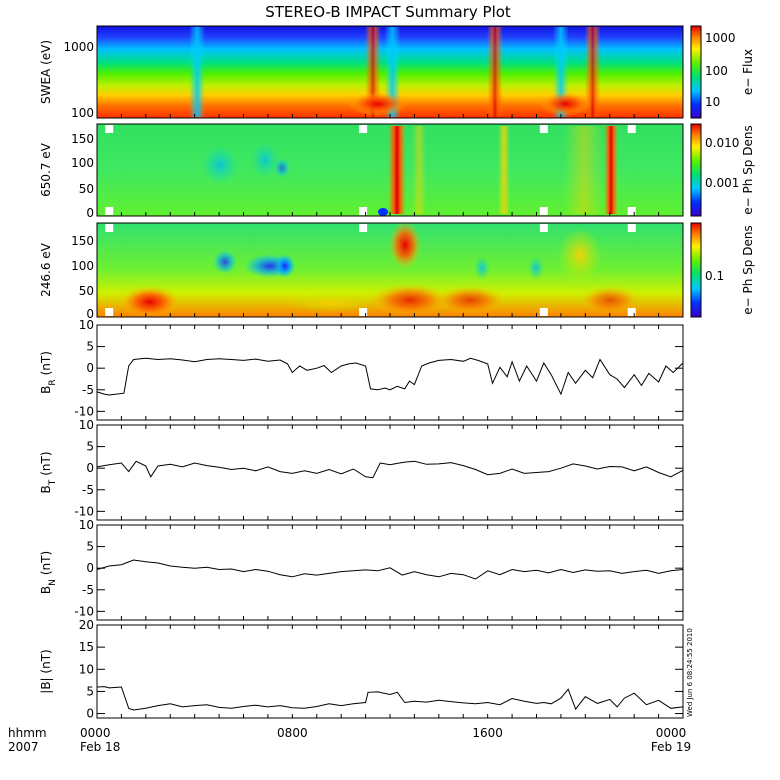  I want to click on swea-colorbar-label: e− Flux, so click(748, 72).